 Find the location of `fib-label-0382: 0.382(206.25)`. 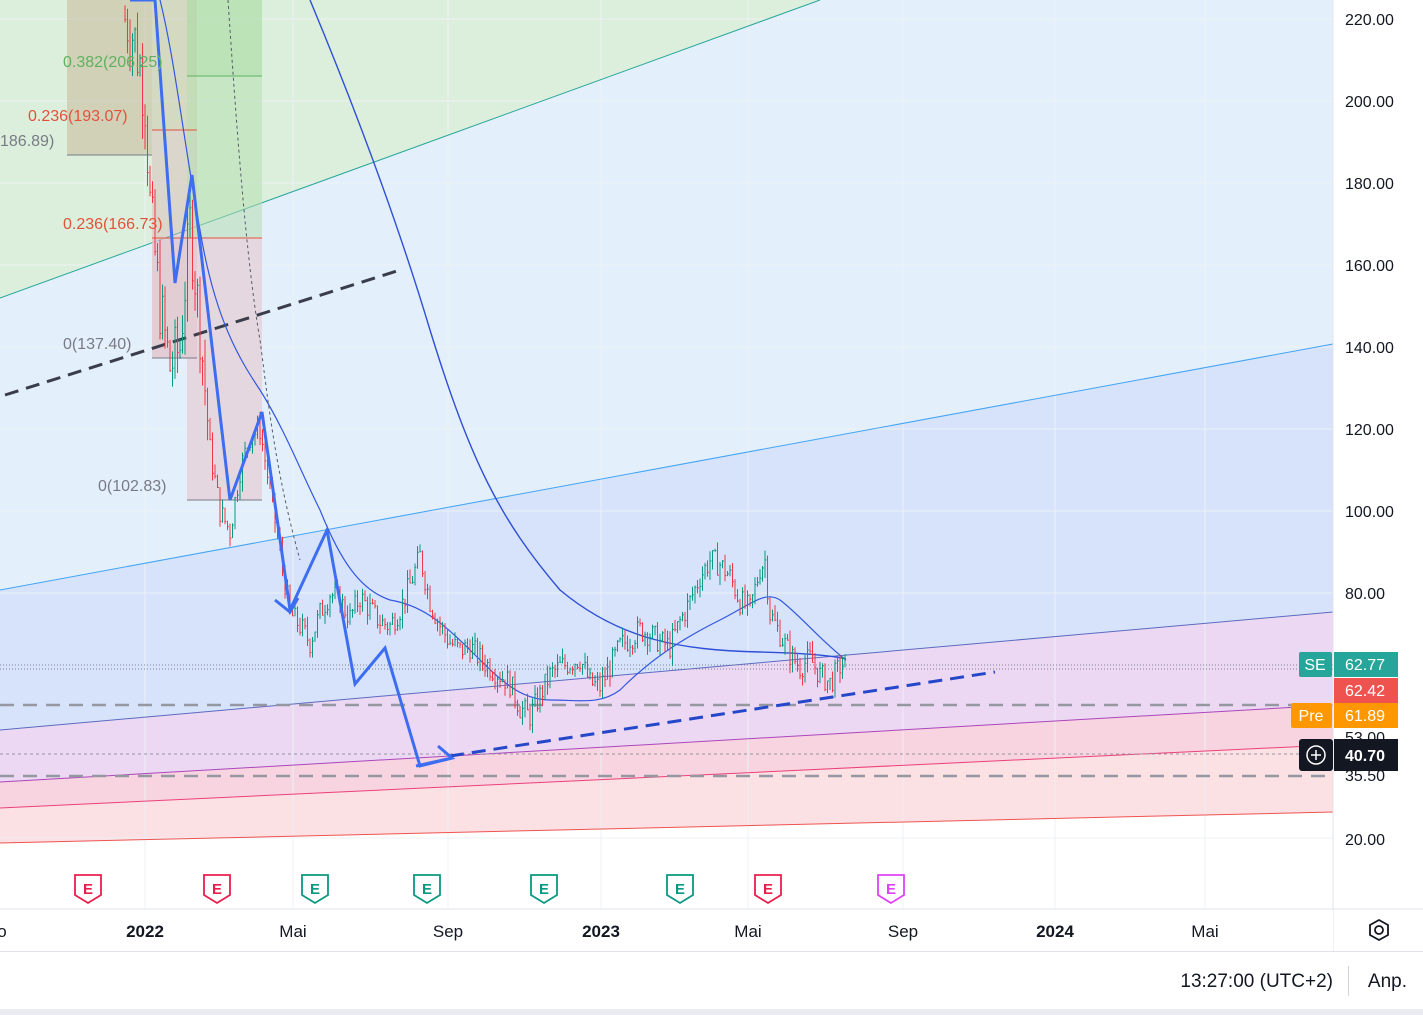

fib-label-0382: 0.382(206.25) is located at coordinates (113, 62).